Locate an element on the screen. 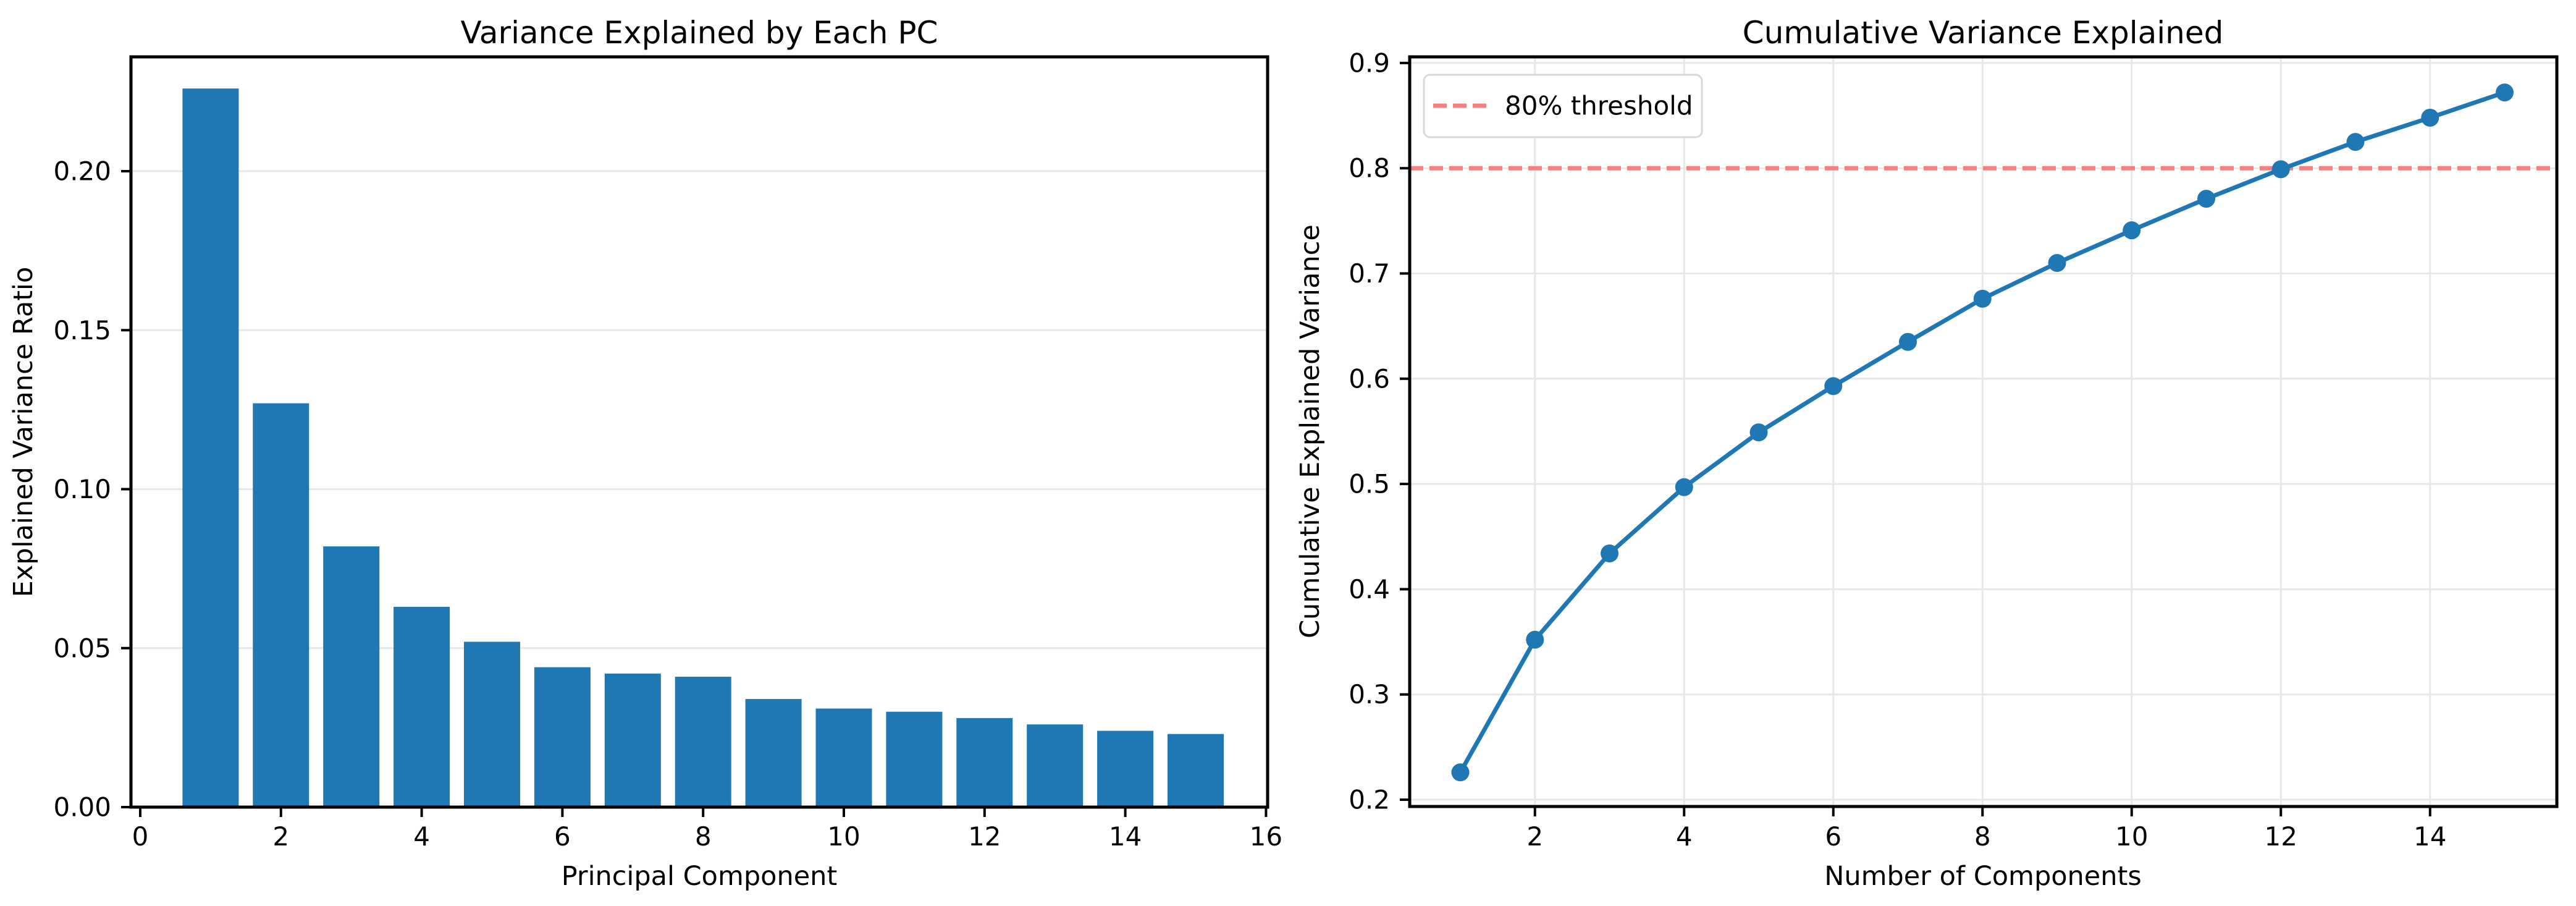 The width and height of the screenshot is (2576, 906). y-tick-label: 0.7 is located at coordinates (1369, 273).